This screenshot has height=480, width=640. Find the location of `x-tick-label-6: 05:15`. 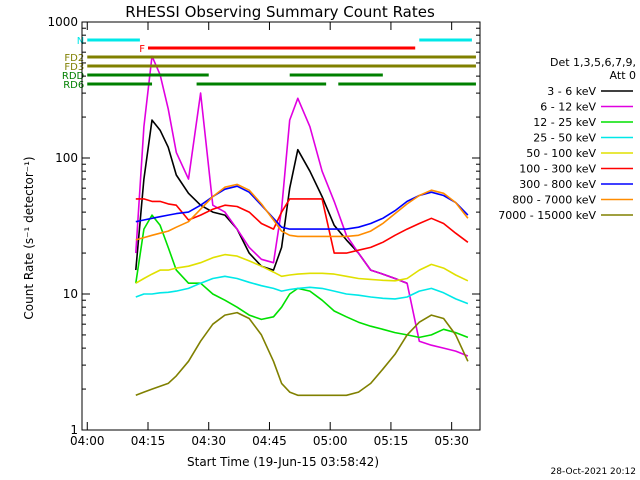

x-tick-label-6: 05:15 is located at coordinates (391, 441).